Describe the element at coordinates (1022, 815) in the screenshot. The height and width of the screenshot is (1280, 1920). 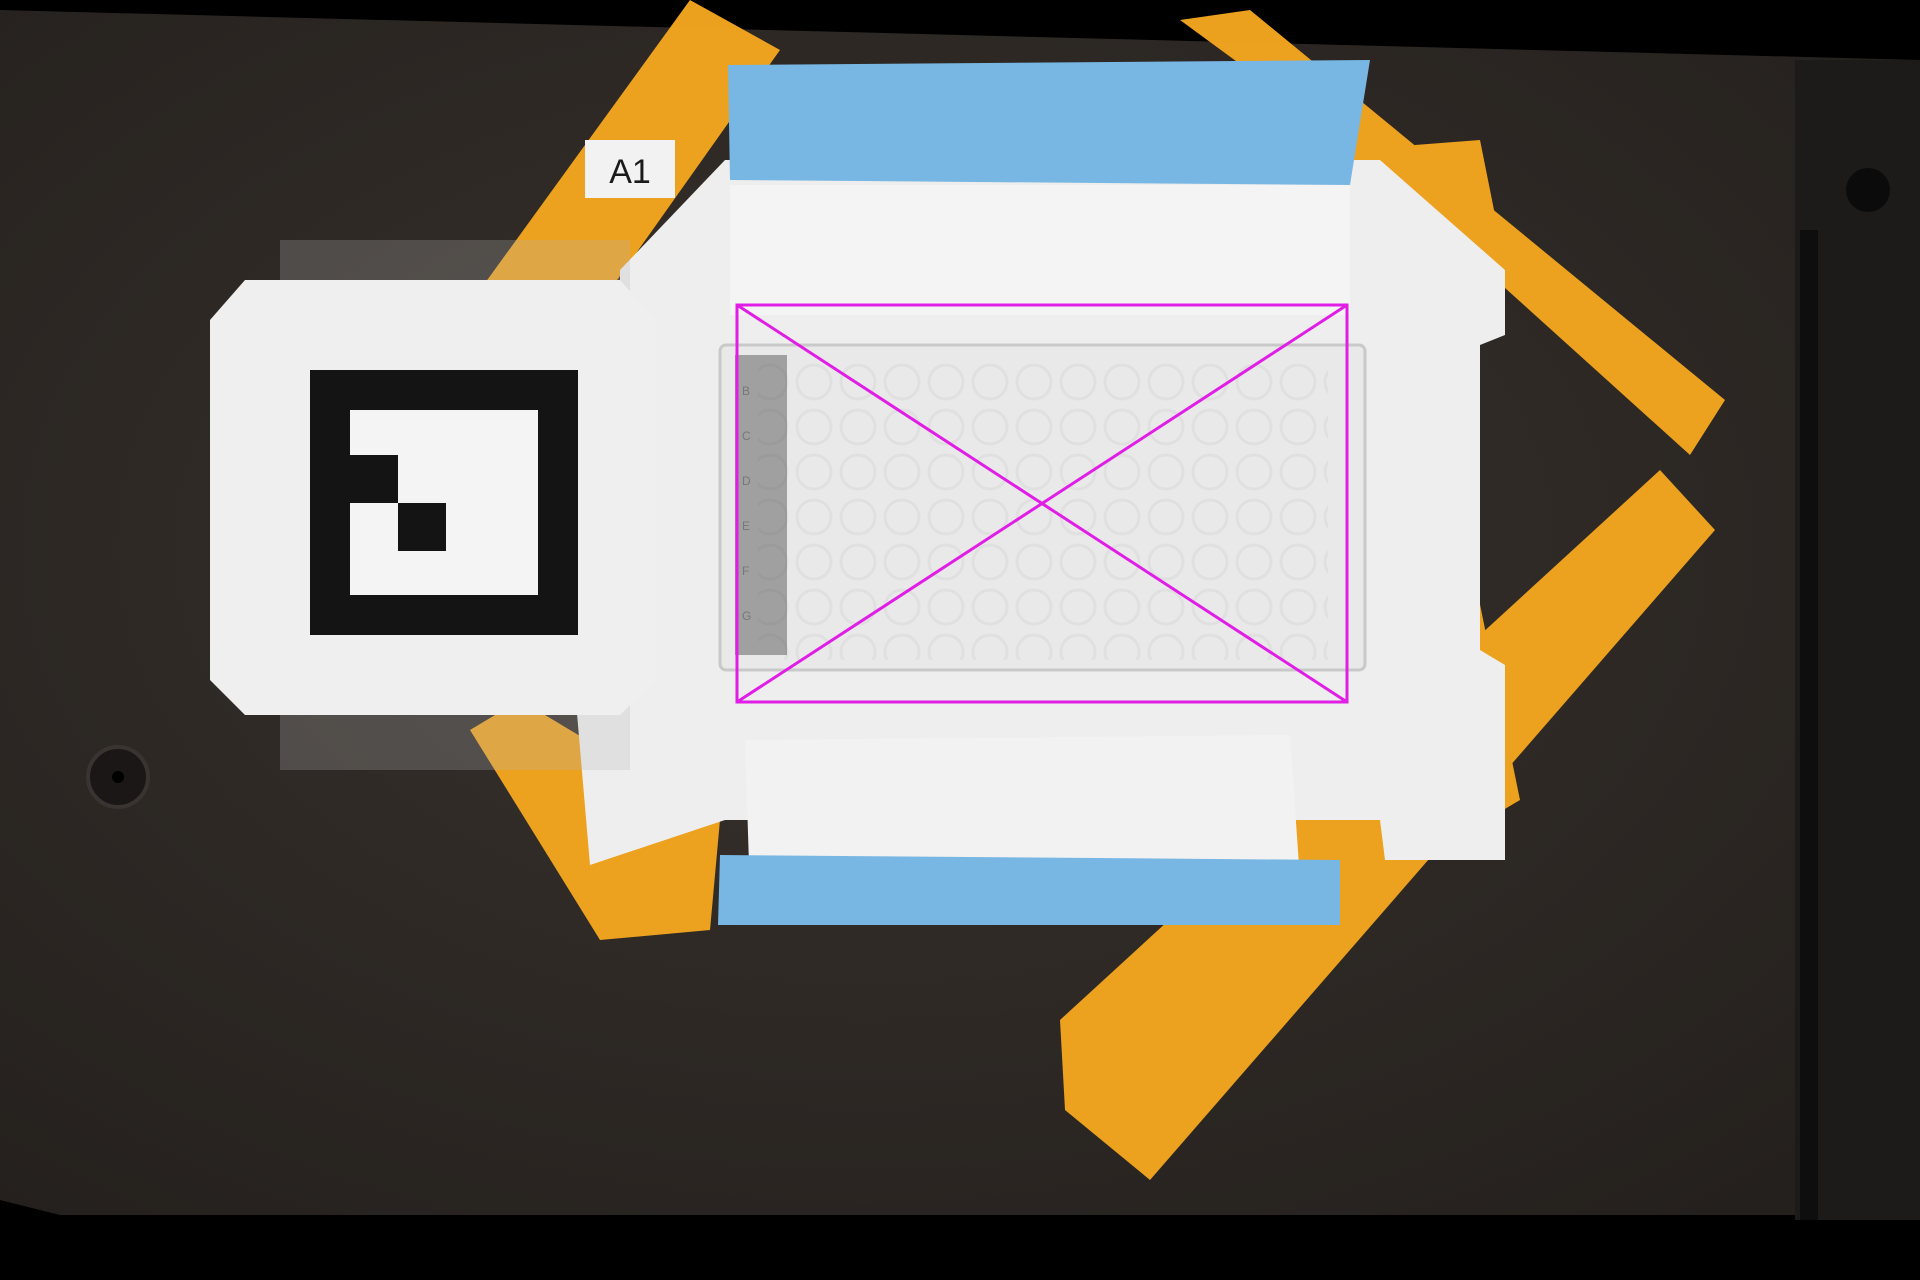
I see `holder-flap-bottom` at that location.